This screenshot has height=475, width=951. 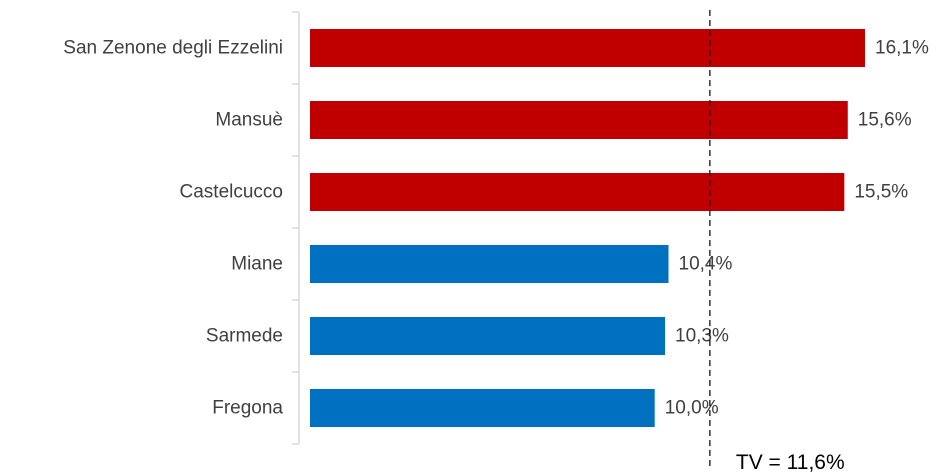 What do you see at coordinates (173, 48) in the screenshot?
I see `category-label: San Zenone degli Ezzelini` at bounding box center [173, 48].